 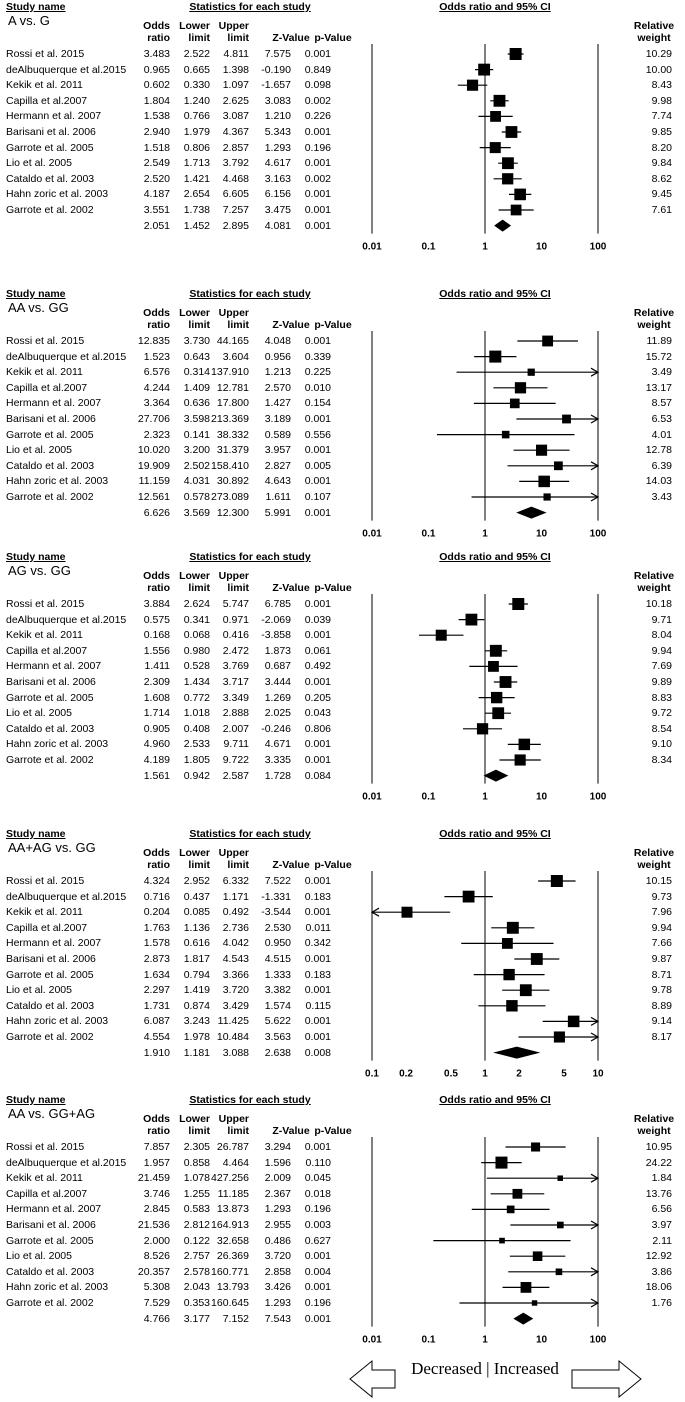 What do you see at coordinates (50, 147) in the screenshot?
I see `study-name: Garrote et al. 2005` at bounding box center [50, 147].